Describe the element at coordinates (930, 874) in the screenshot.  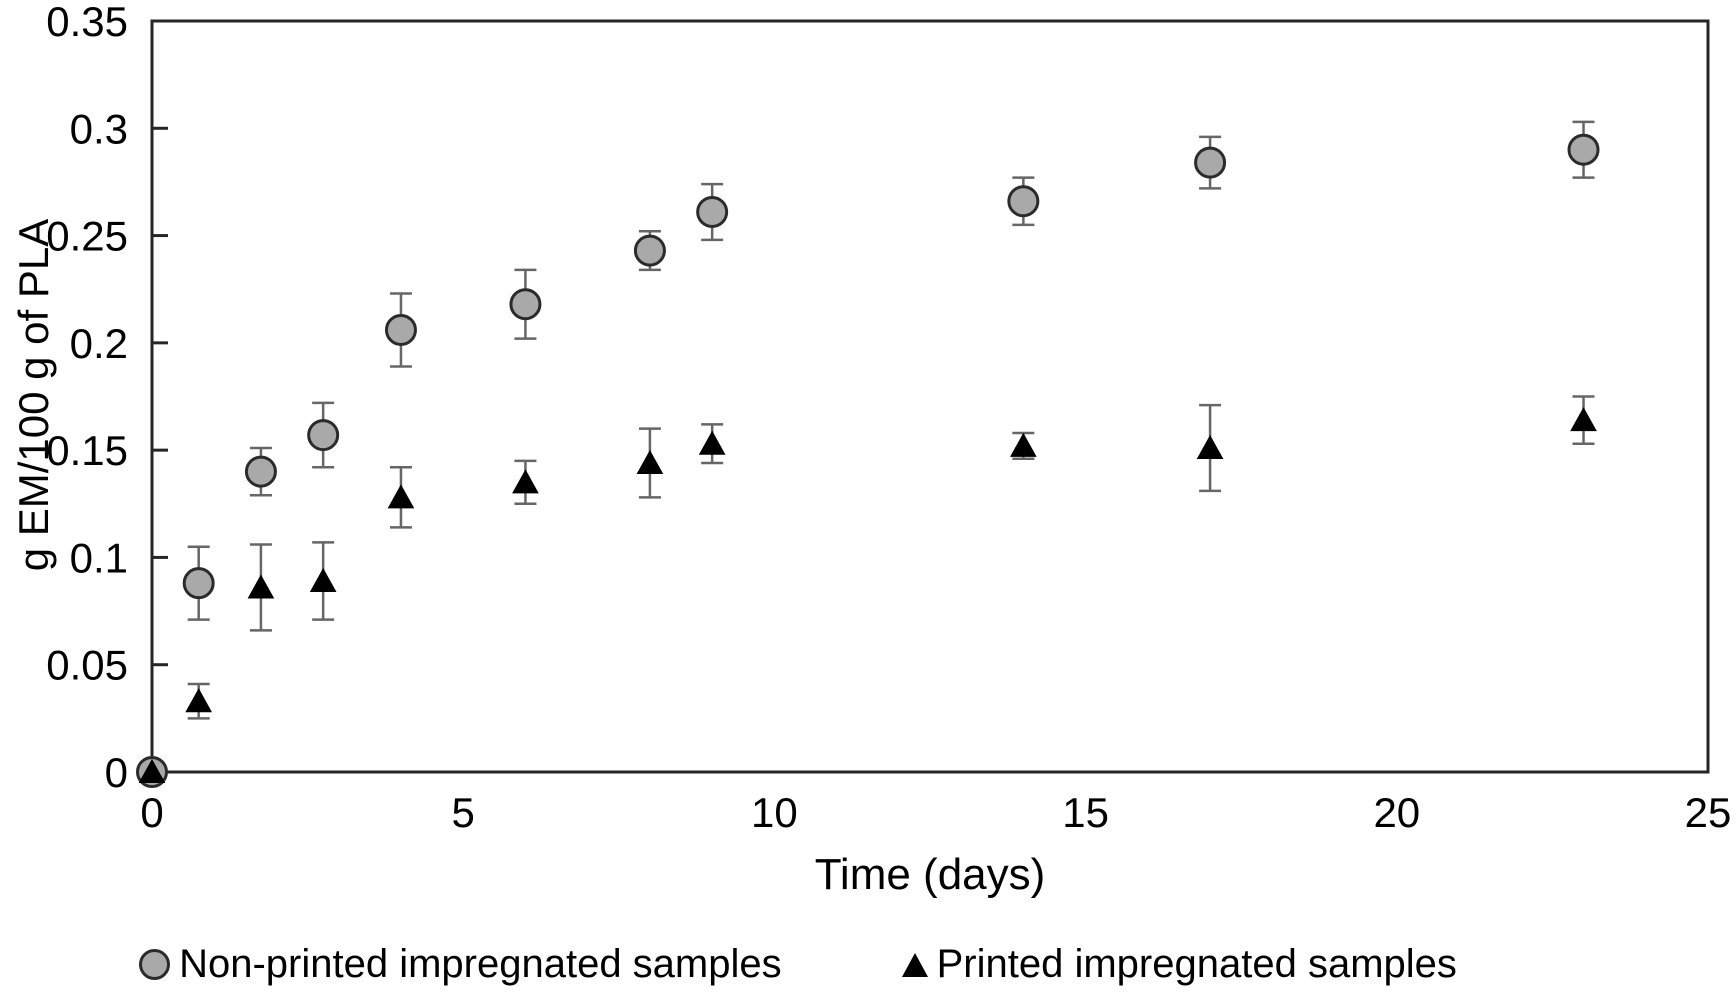
I see `x-axis-title: Time (days)` at that location.